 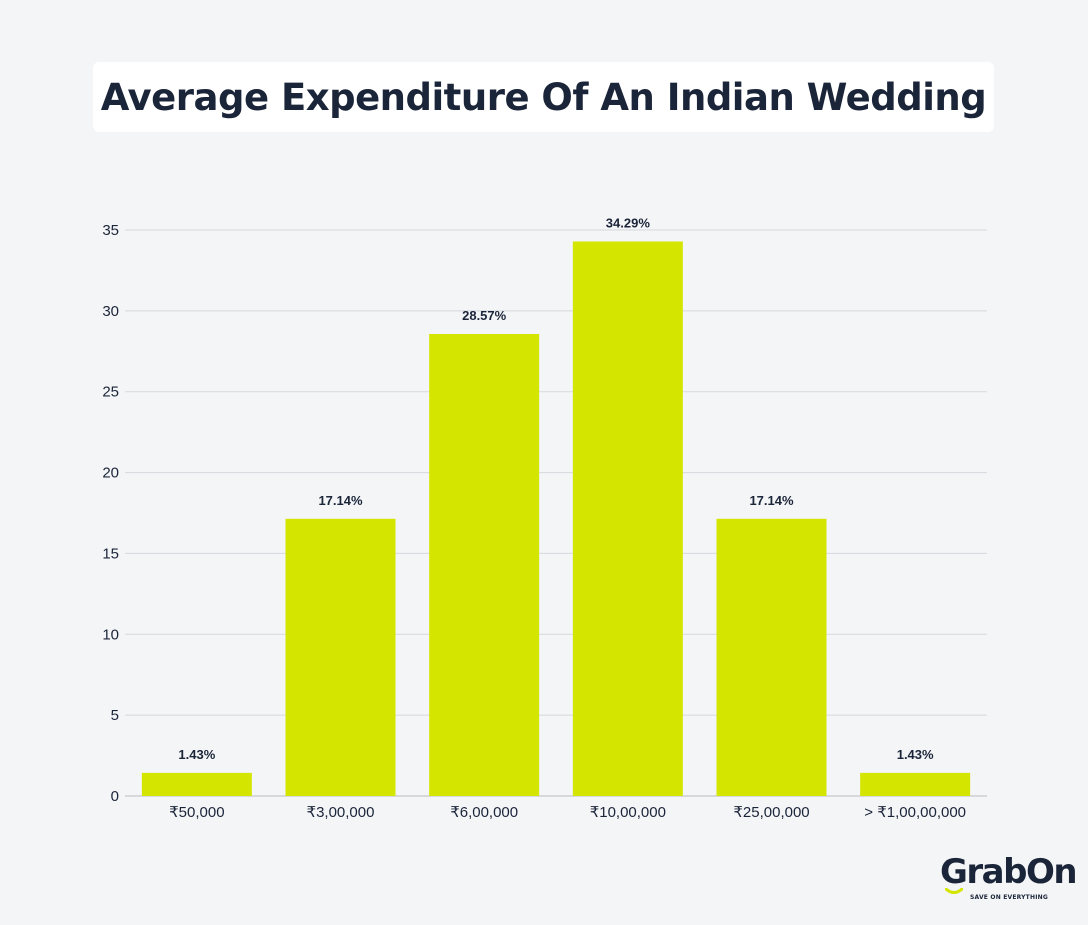 I want to click on chart-title: Average Expenditure Of An Indian Wedding, so click(x=543, y=97).